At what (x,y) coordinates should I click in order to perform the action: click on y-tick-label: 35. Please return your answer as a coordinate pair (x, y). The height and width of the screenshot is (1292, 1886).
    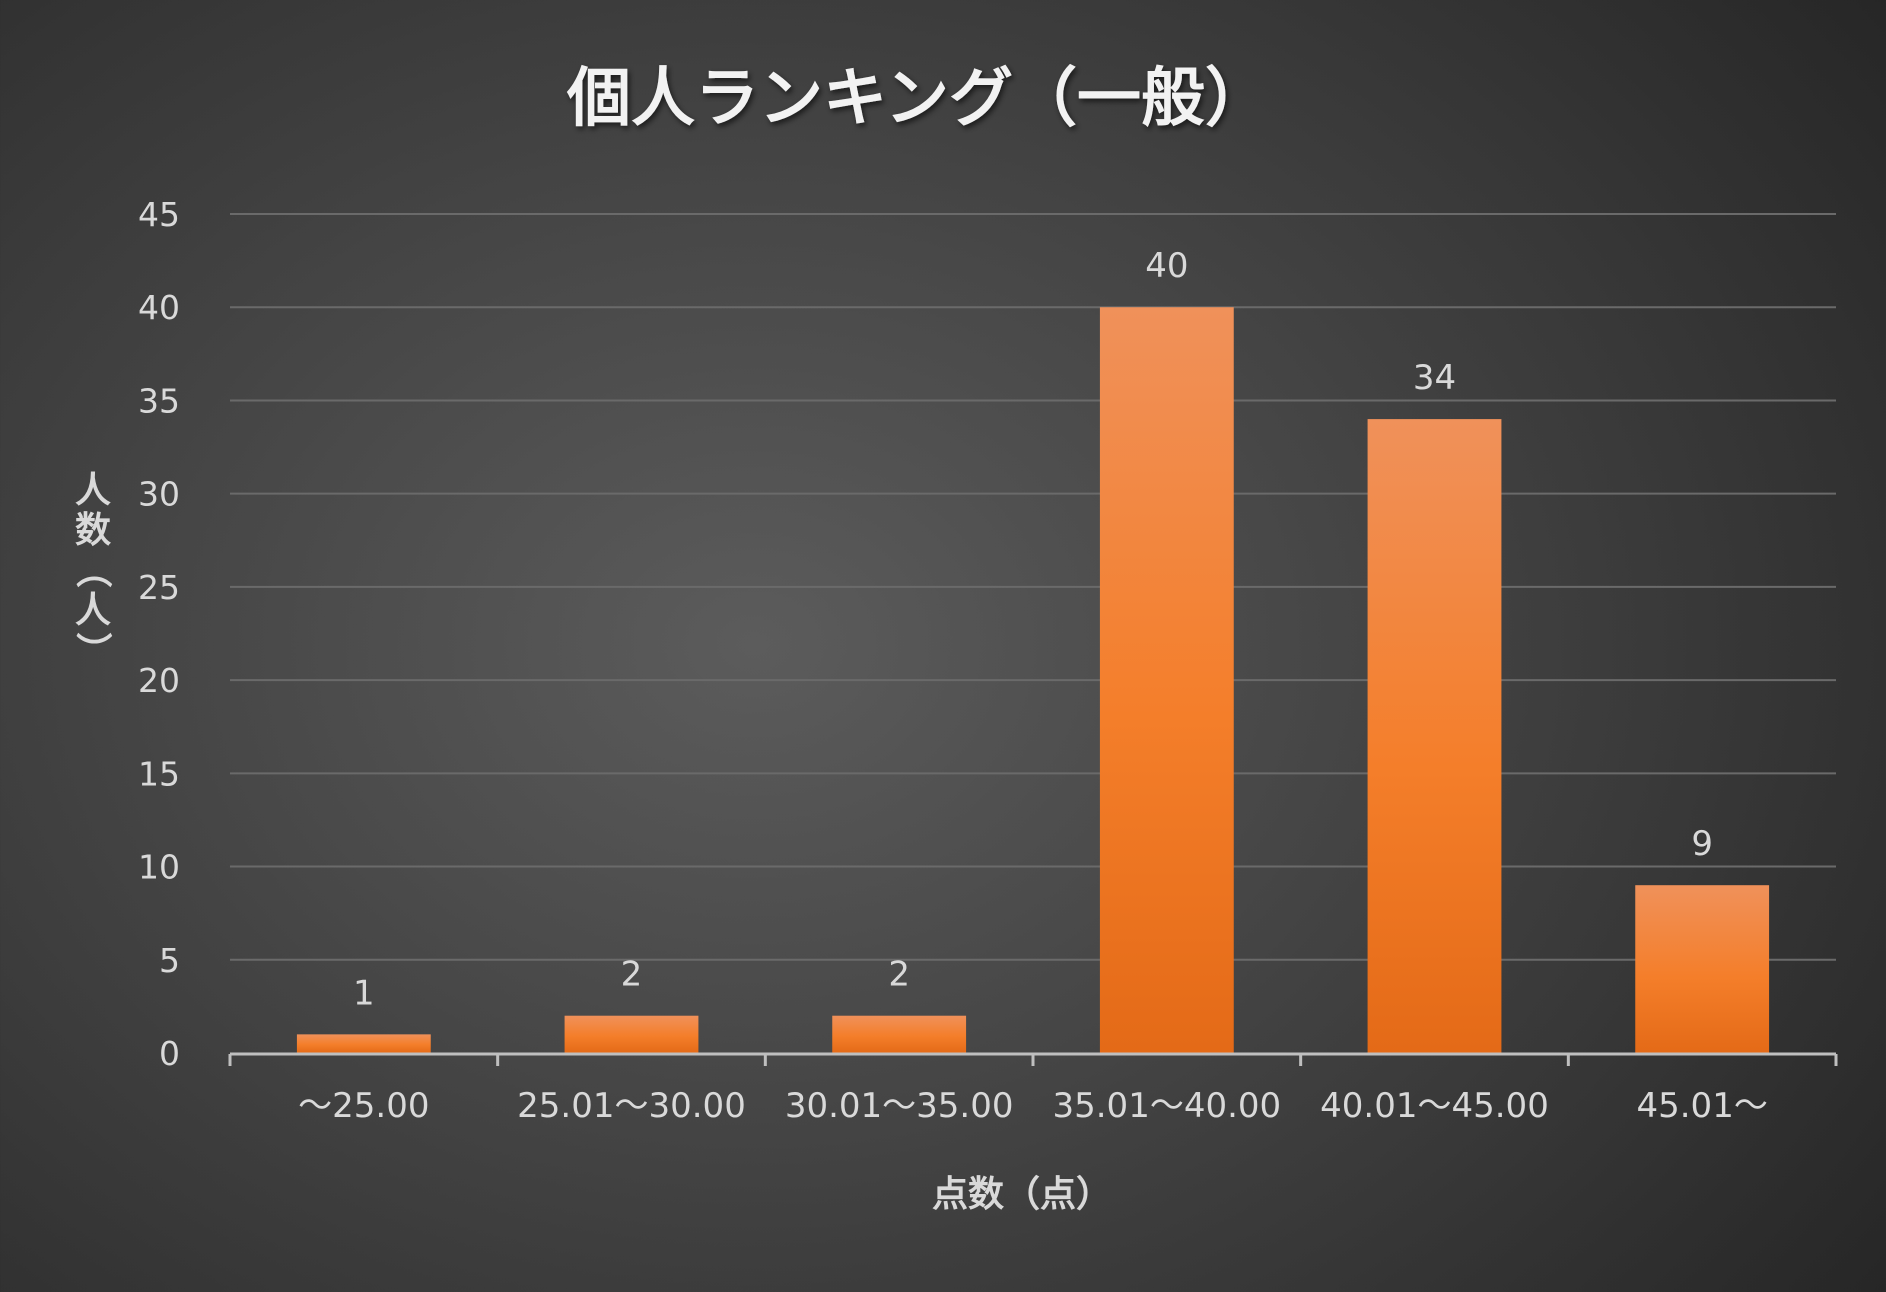
    Looking at the image, I should click on (159, 400).